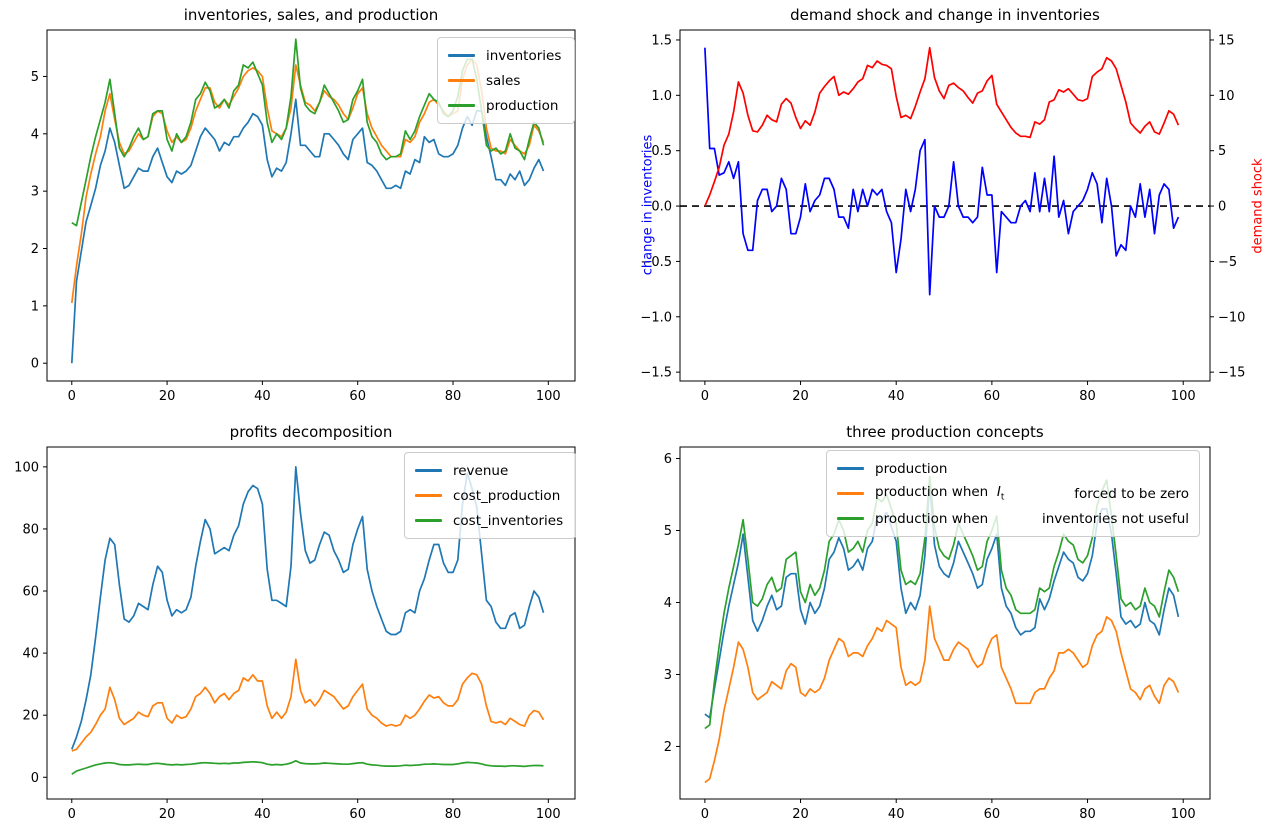 Image resolution: width=1277 pixels, height=834 pixels. What do you see at coordinates (1002, 497) in the screenshot?
I see `math-sub-t: t` at bounding box center [1002, 497].